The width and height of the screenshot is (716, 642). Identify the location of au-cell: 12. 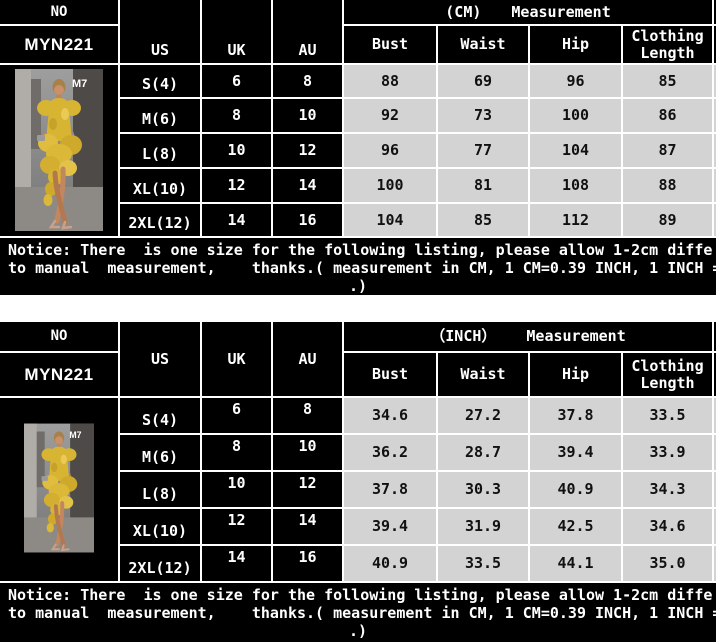
(307, 150).